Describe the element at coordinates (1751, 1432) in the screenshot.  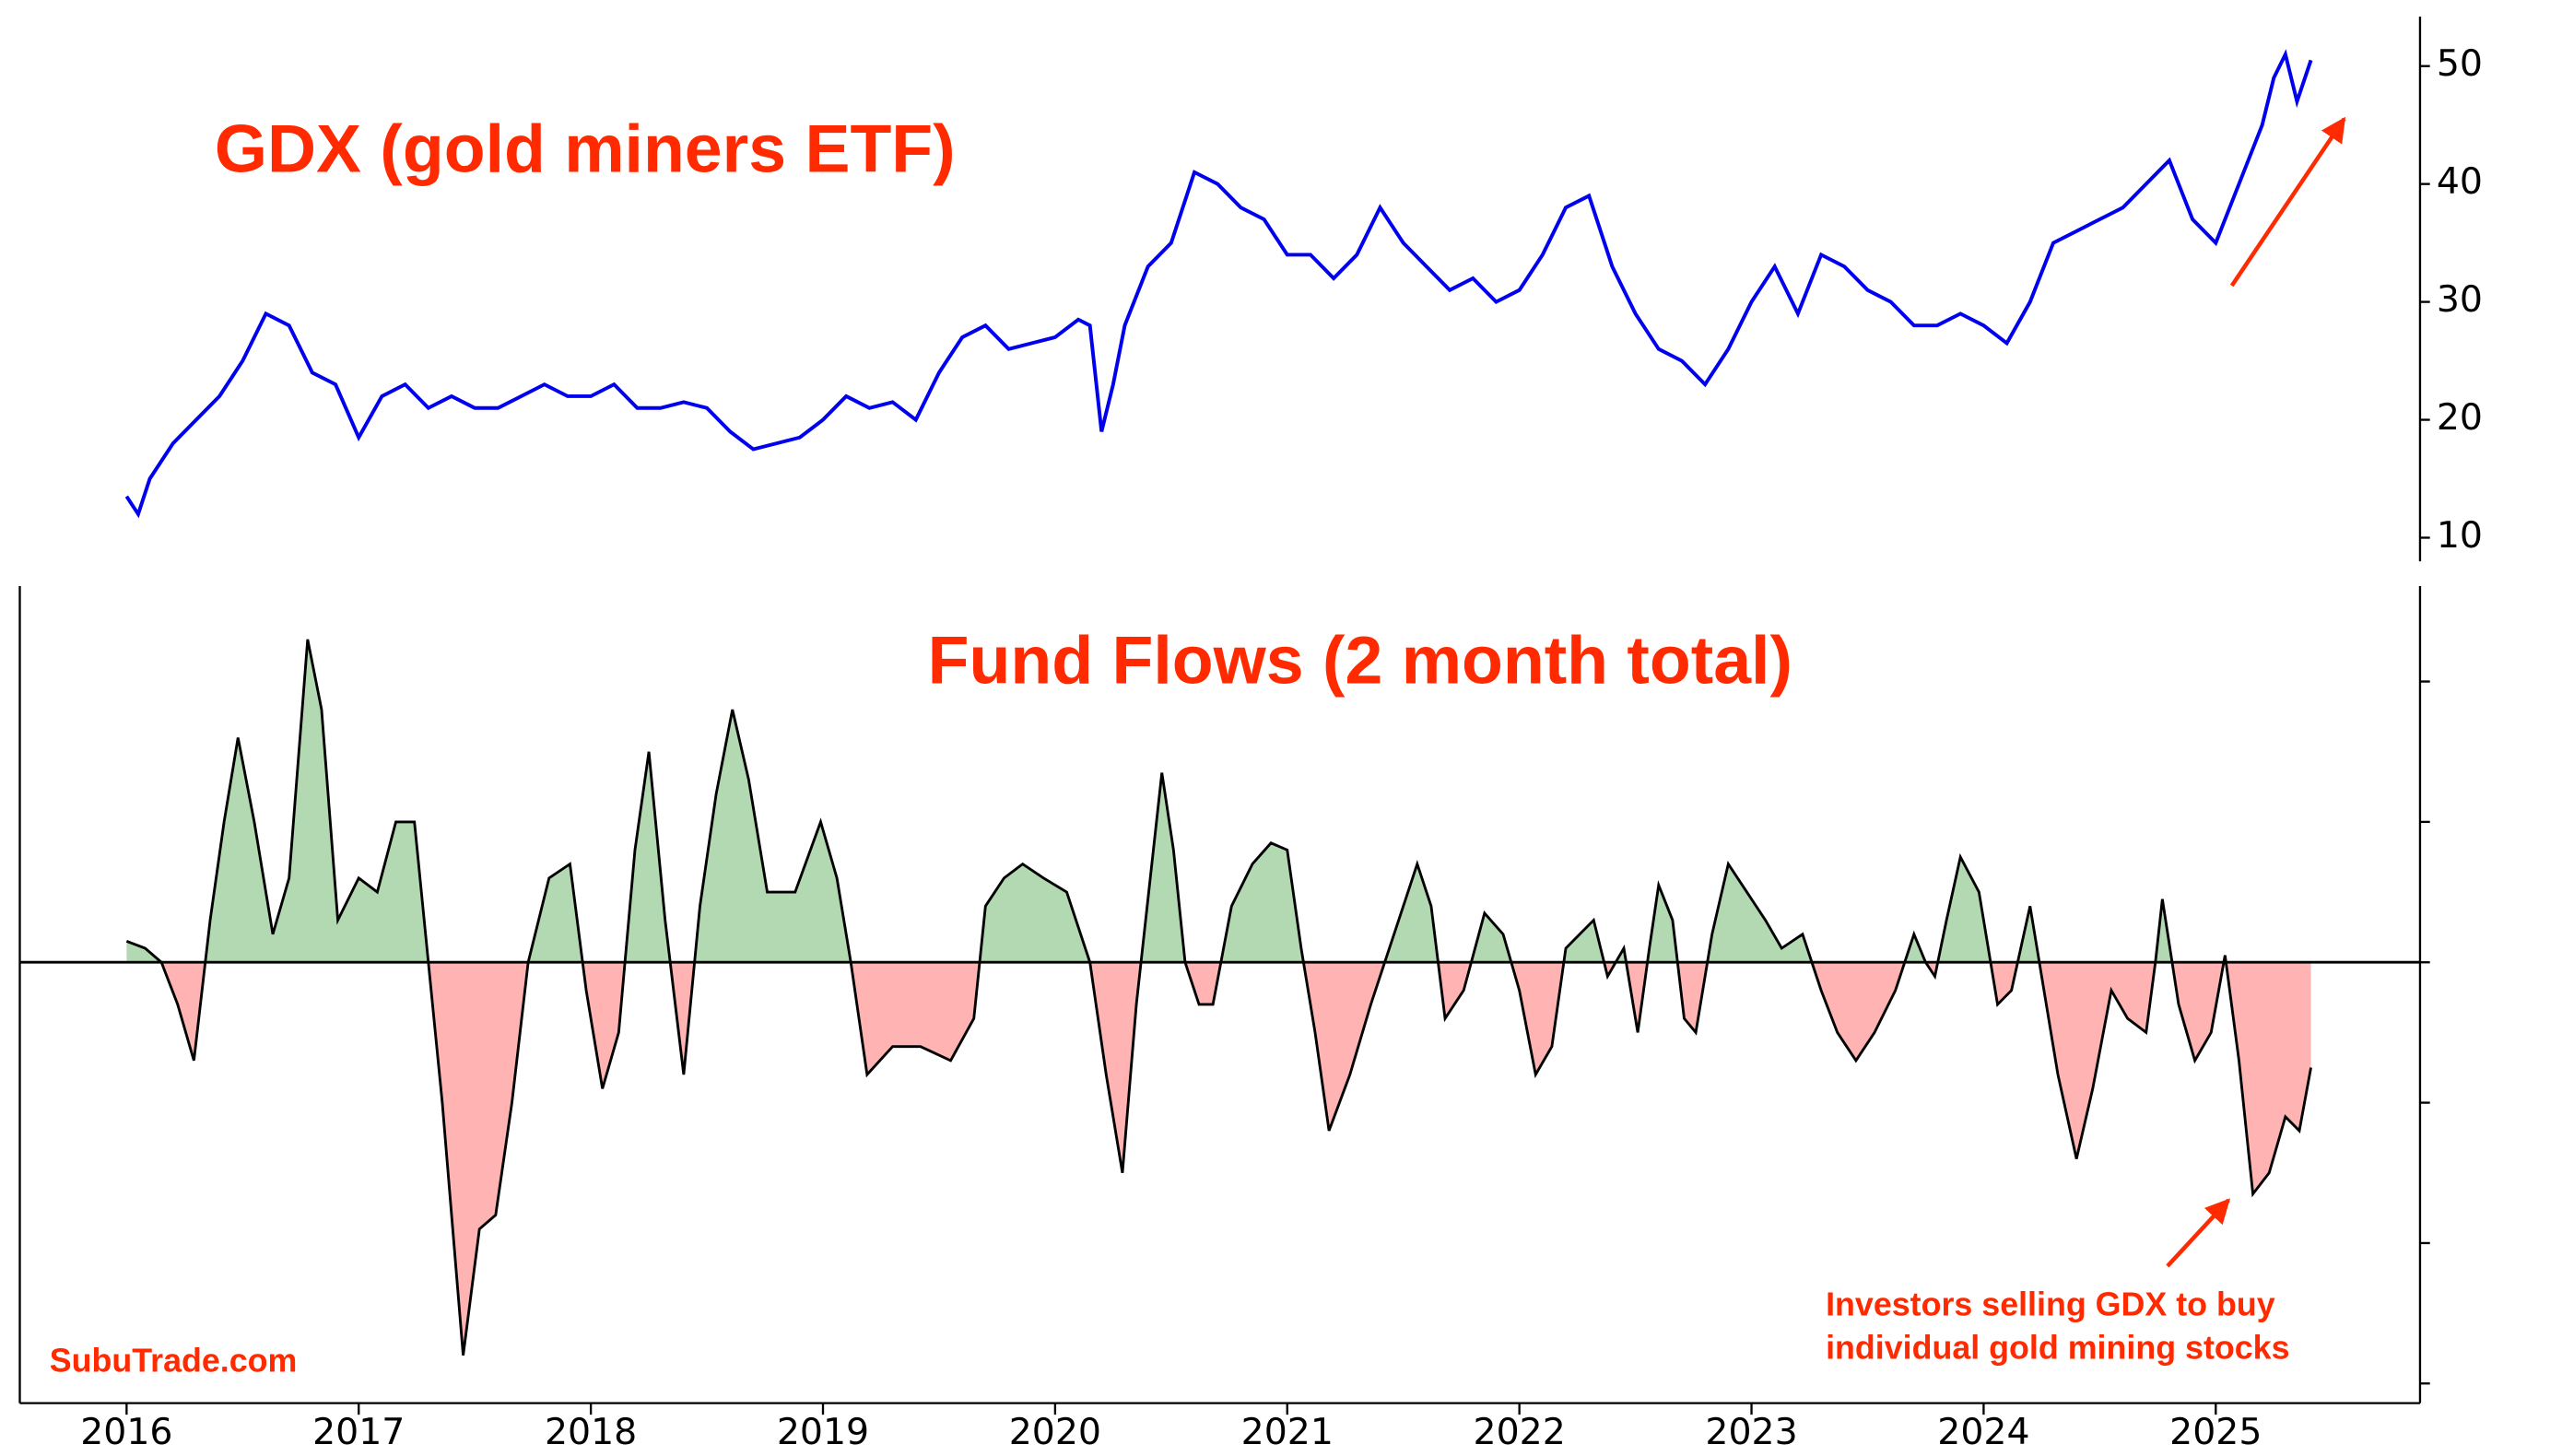
I see `x-tick-label: 2023` at that location.